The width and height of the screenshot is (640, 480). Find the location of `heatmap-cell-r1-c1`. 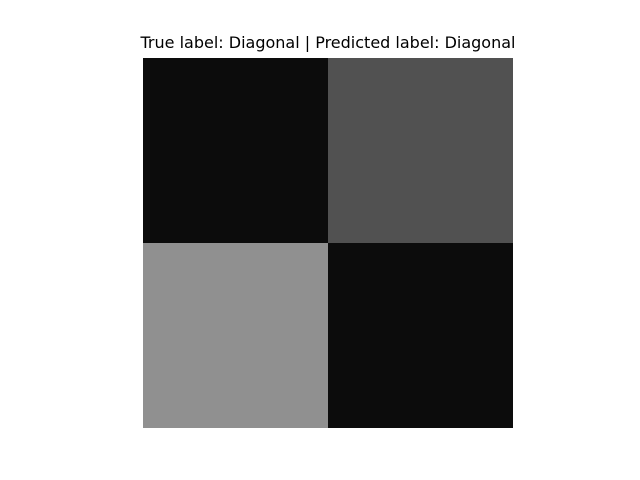

heatmap-cell-r1-c1 is located at coordinates (420, 335).